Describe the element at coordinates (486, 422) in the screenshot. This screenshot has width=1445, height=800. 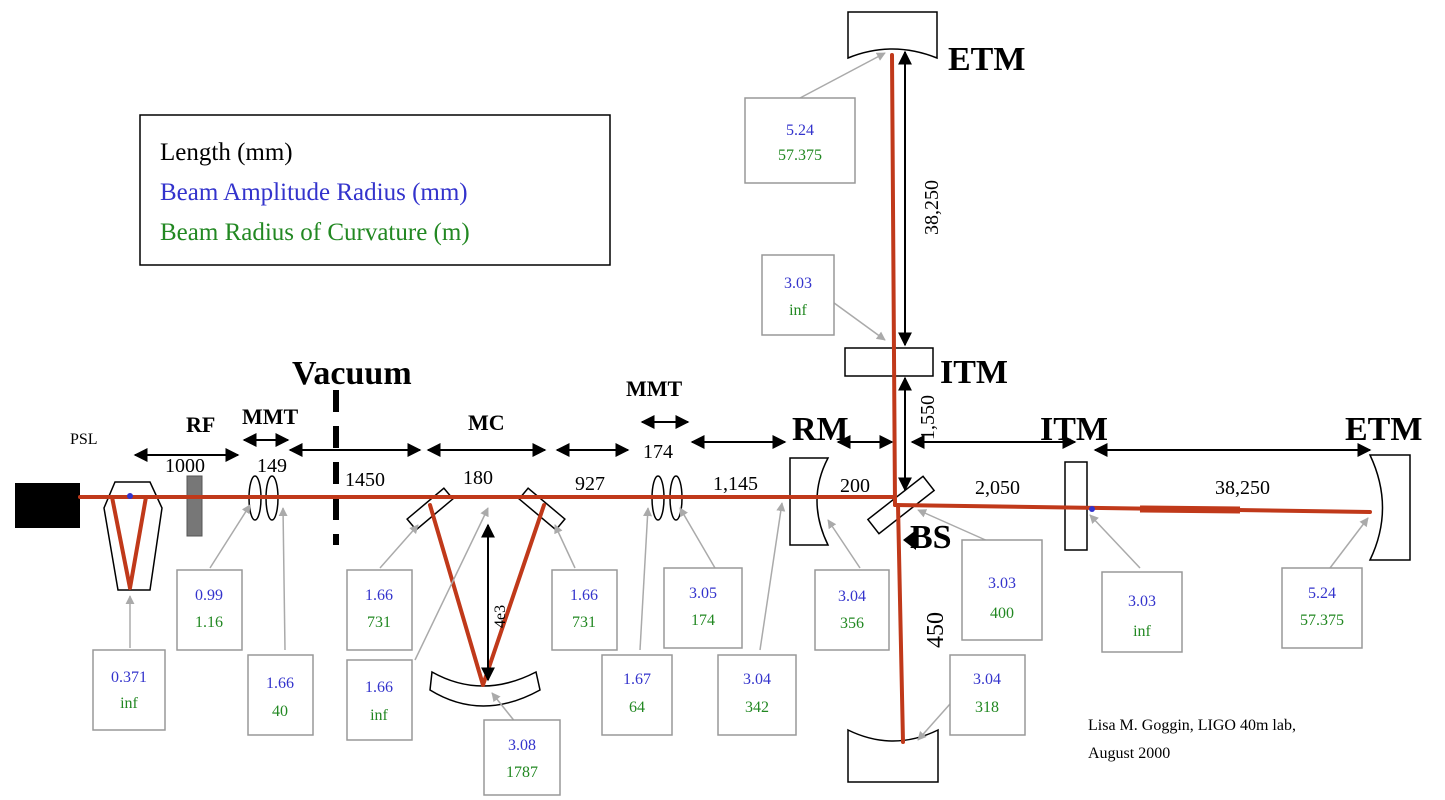
I see `label-mc: MC` at that location.